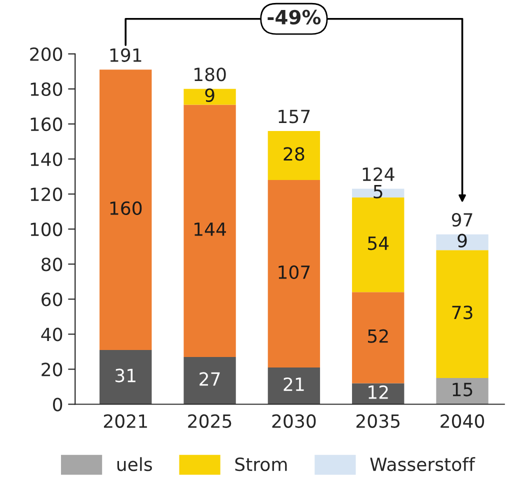 The width and height of the screenshot is (511, 490). Describe the element at coordinates (46, 54) in the screenshot. I see `y-tick-label: 200` at that location.